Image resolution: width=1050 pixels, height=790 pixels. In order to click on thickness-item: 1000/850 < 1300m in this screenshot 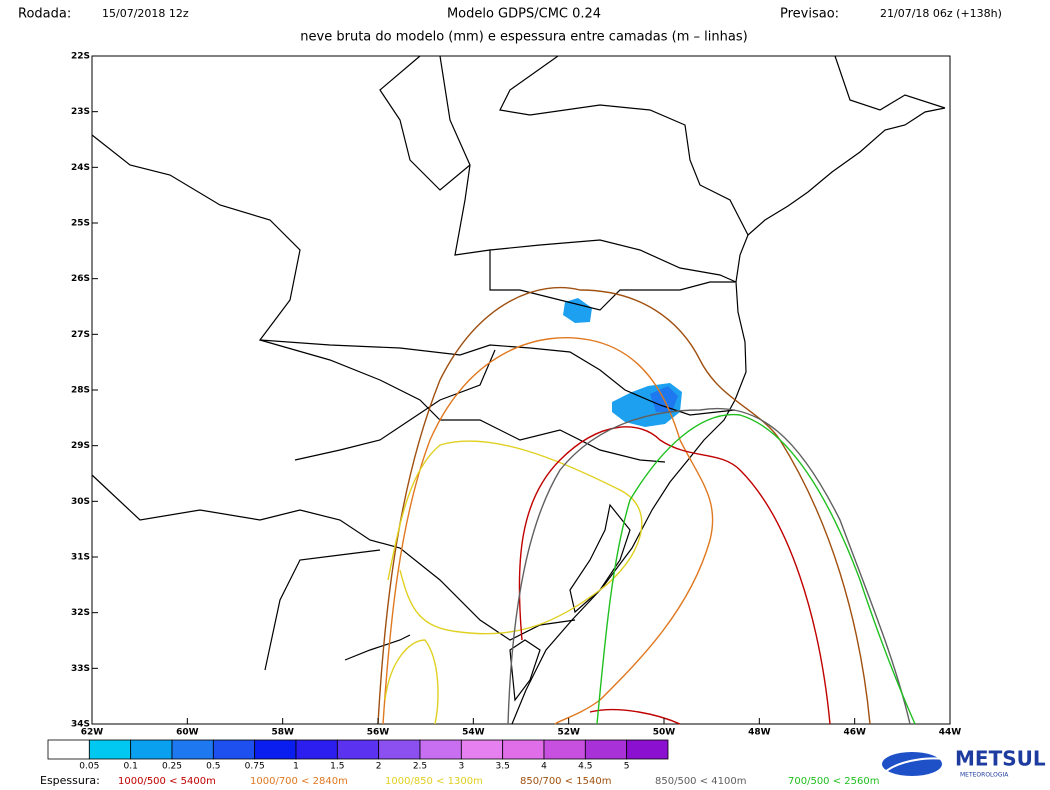, I will do `click(434, 781)`.